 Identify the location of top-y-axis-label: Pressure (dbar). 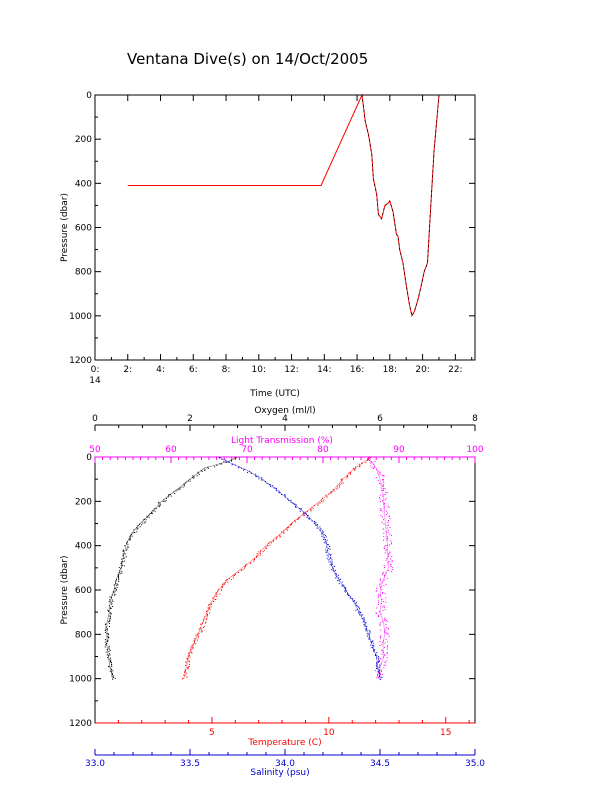
(65, 227).